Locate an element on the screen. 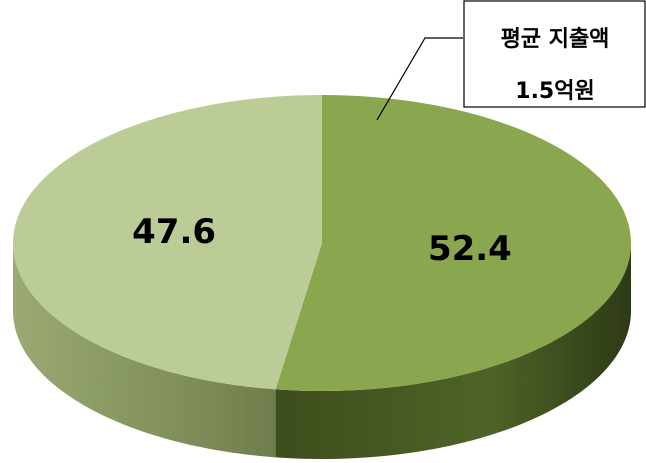 Image resolution: width=646 pixels, height=463 pixels. annotation-text: 1.5억원 is located at coordinates (554, 91).